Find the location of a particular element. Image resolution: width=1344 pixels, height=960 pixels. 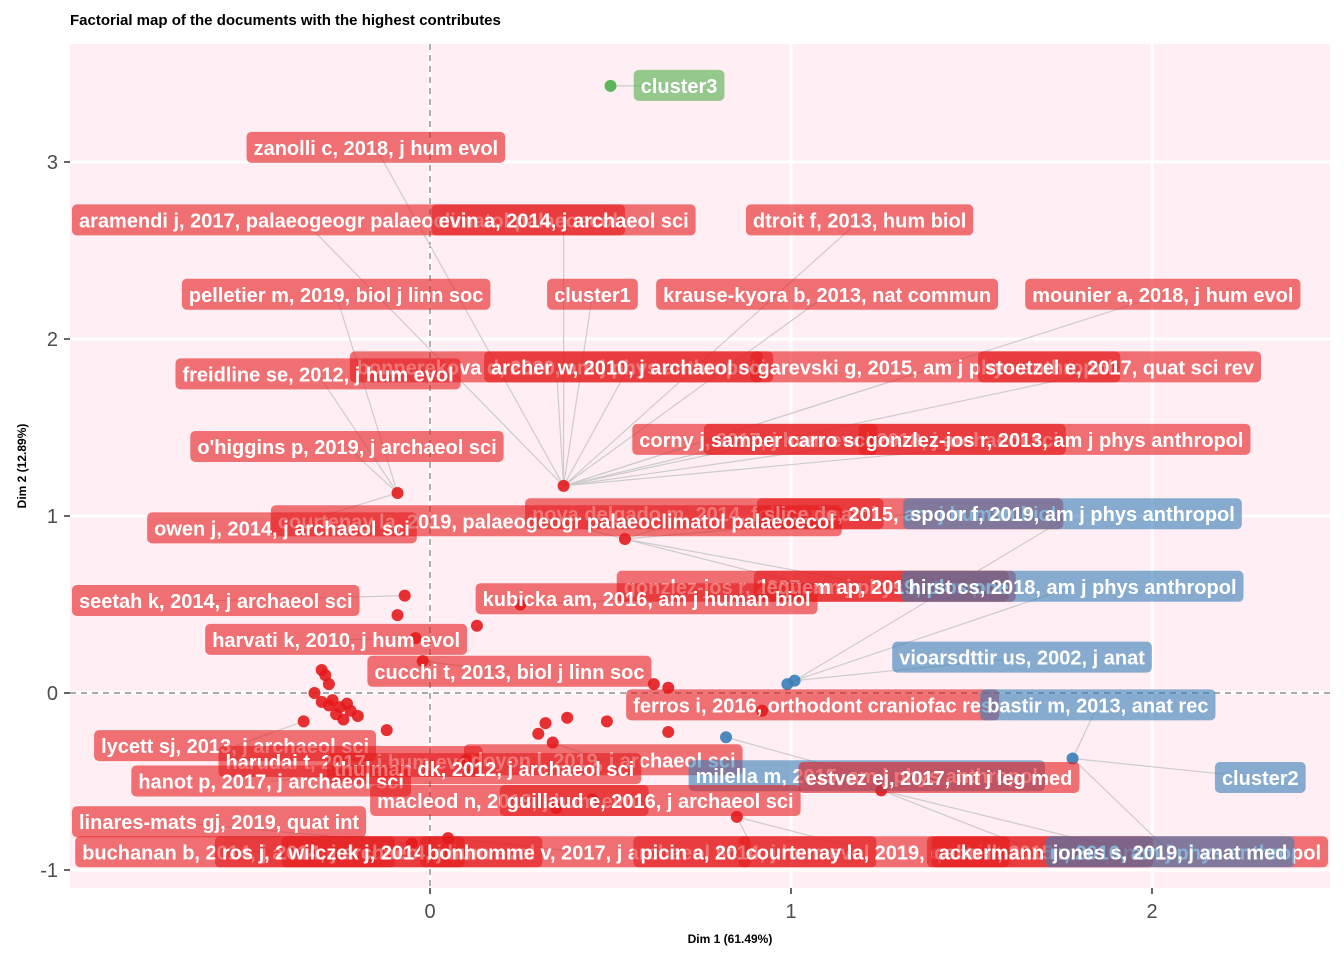

doc-label: zanolli c, 2018, j hum evol is located at coordinates (376, 147).